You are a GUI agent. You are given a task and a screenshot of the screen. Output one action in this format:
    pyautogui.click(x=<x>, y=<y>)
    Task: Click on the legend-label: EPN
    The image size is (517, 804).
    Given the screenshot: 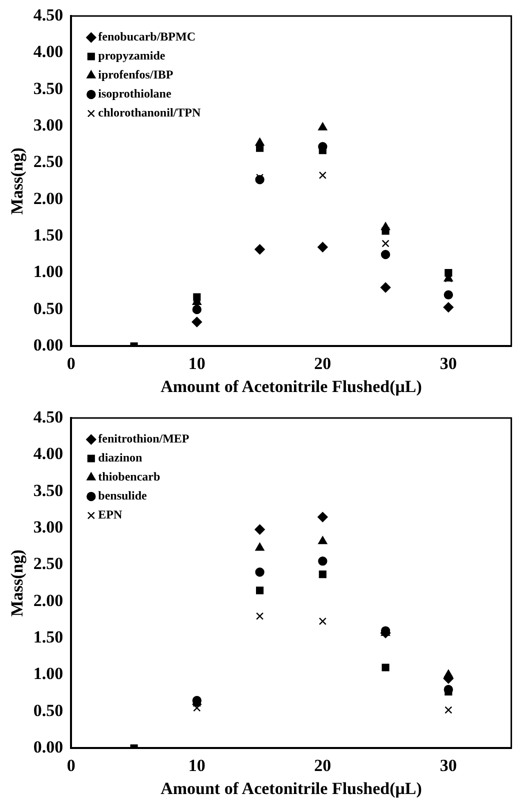 What is the action you would take?
    pyautogui.click(x=110, y=515)
    